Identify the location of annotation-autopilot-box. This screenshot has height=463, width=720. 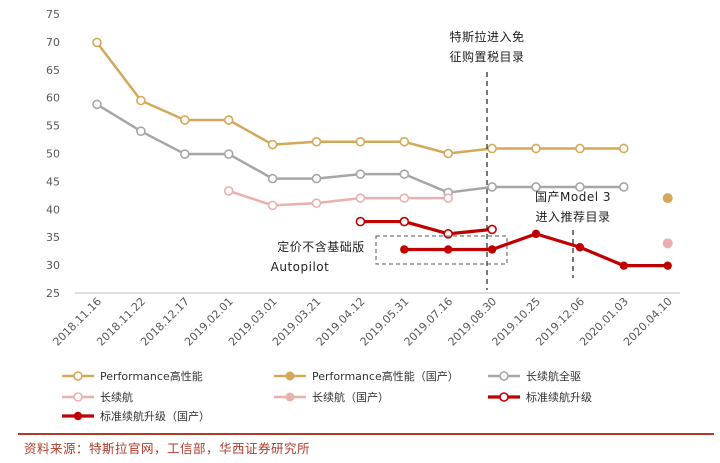
(441, 250).